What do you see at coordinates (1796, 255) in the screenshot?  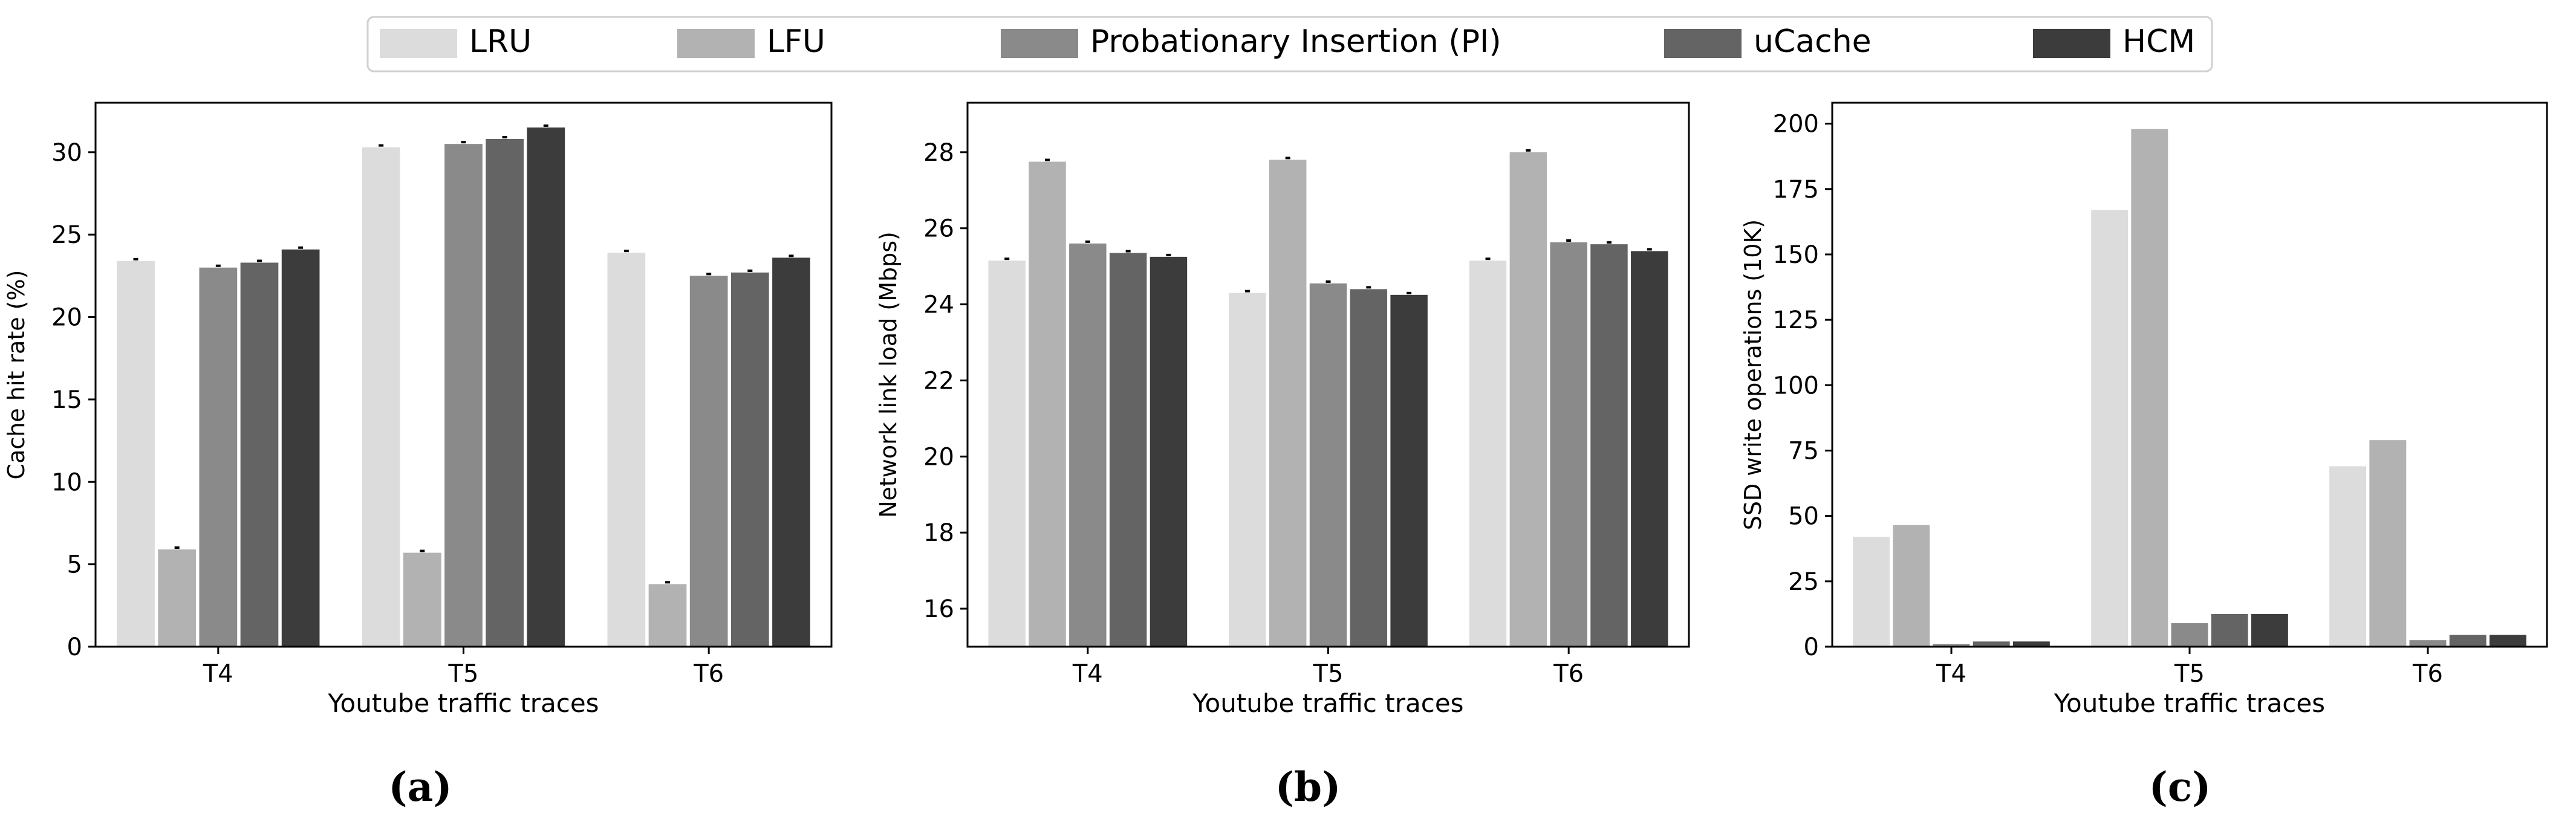 I see `y-tick-label: 150` at bounding box center [1796, 255].